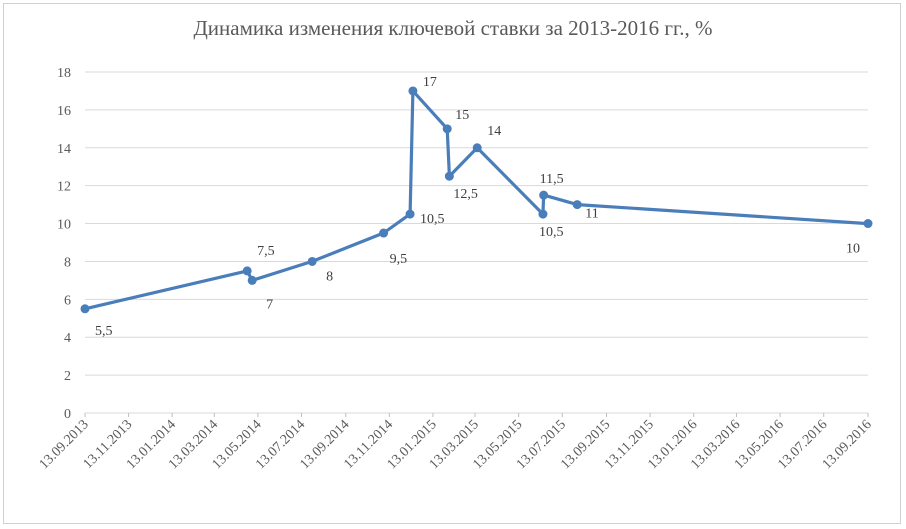 Image resolution: width=906 pixels, height=529 pixels. I want to click on data-label: 7,5, so click(266, 251).